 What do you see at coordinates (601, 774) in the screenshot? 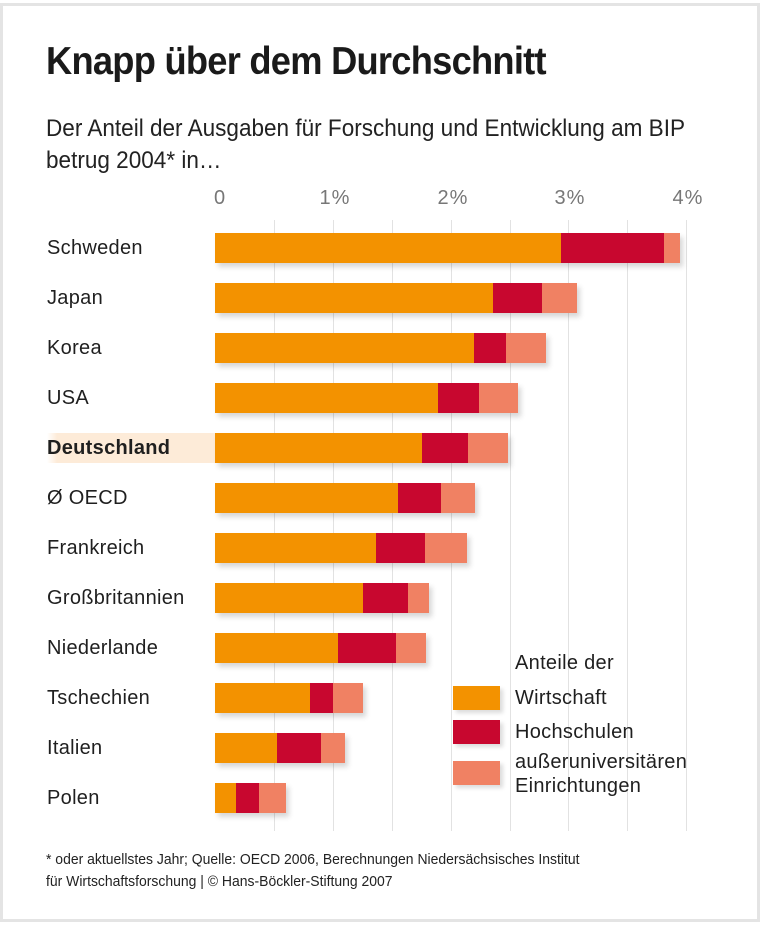
I see `legend-label-ausseruniversitaer: außeruniversitären Einrichtungen` at bounding box center [601, 774].